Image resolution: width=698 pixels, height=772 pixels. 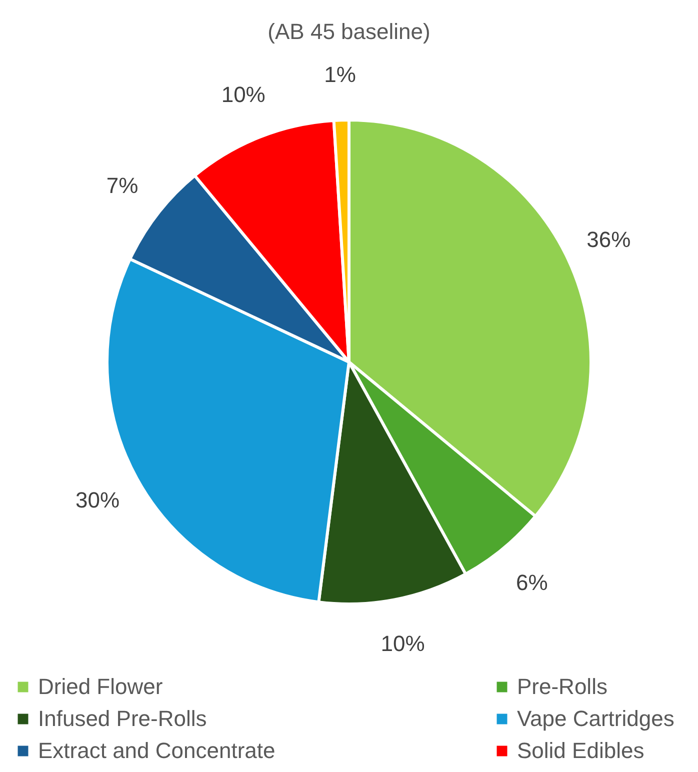 What do you see at coordinates (608, 239) in the screenshot?
I see `data-label: 36%` at bounding box center [608, 239].